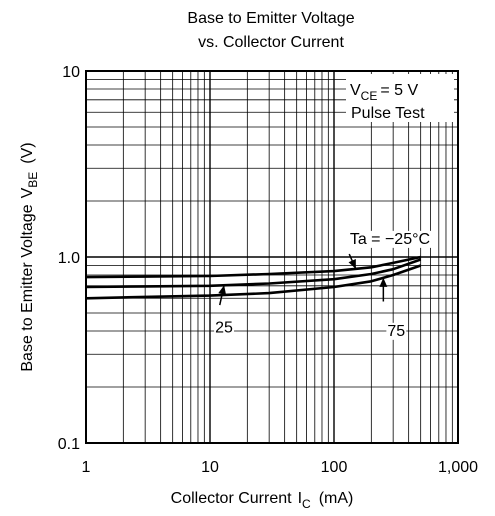 The width and height of the screenshot is (495, 516). Describe the element at coordinates (69, 258) in the screenshot. I see `y-tick-label: 1.0` at that location.